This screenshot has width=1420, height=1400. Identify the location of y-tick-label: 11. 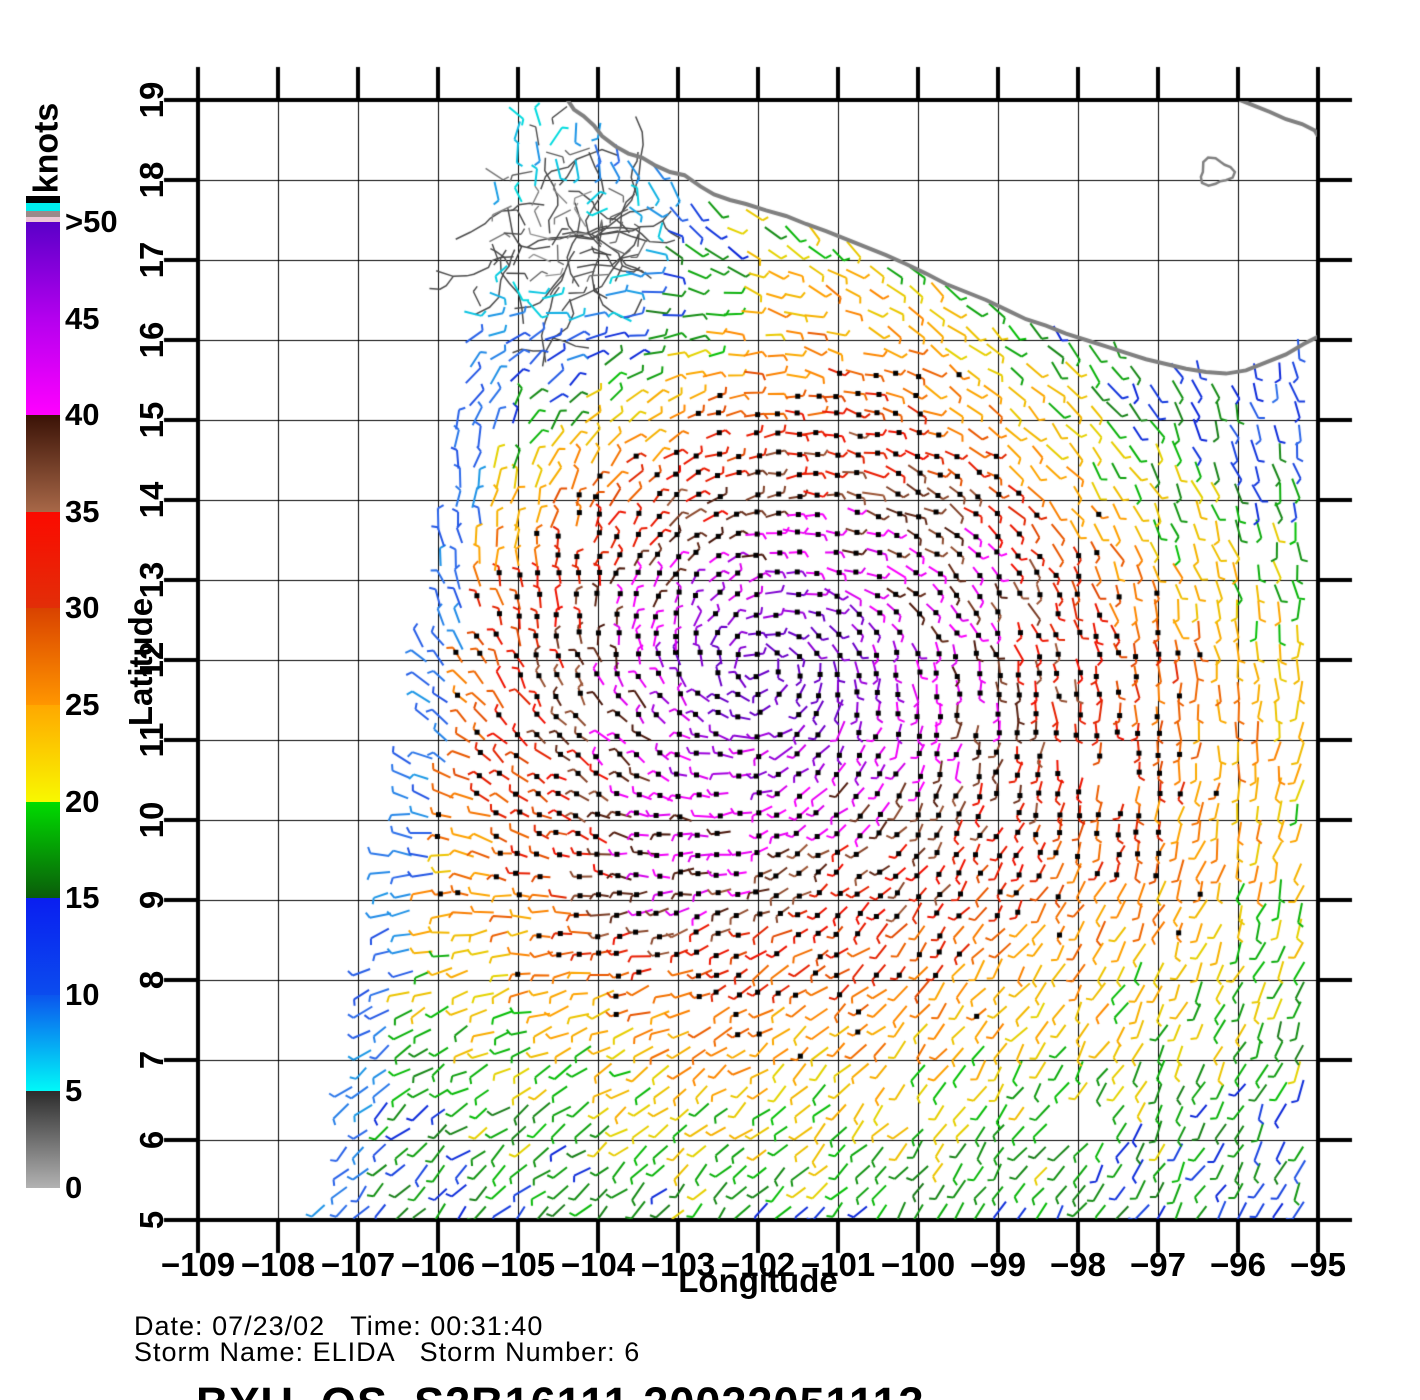
(151, 740).